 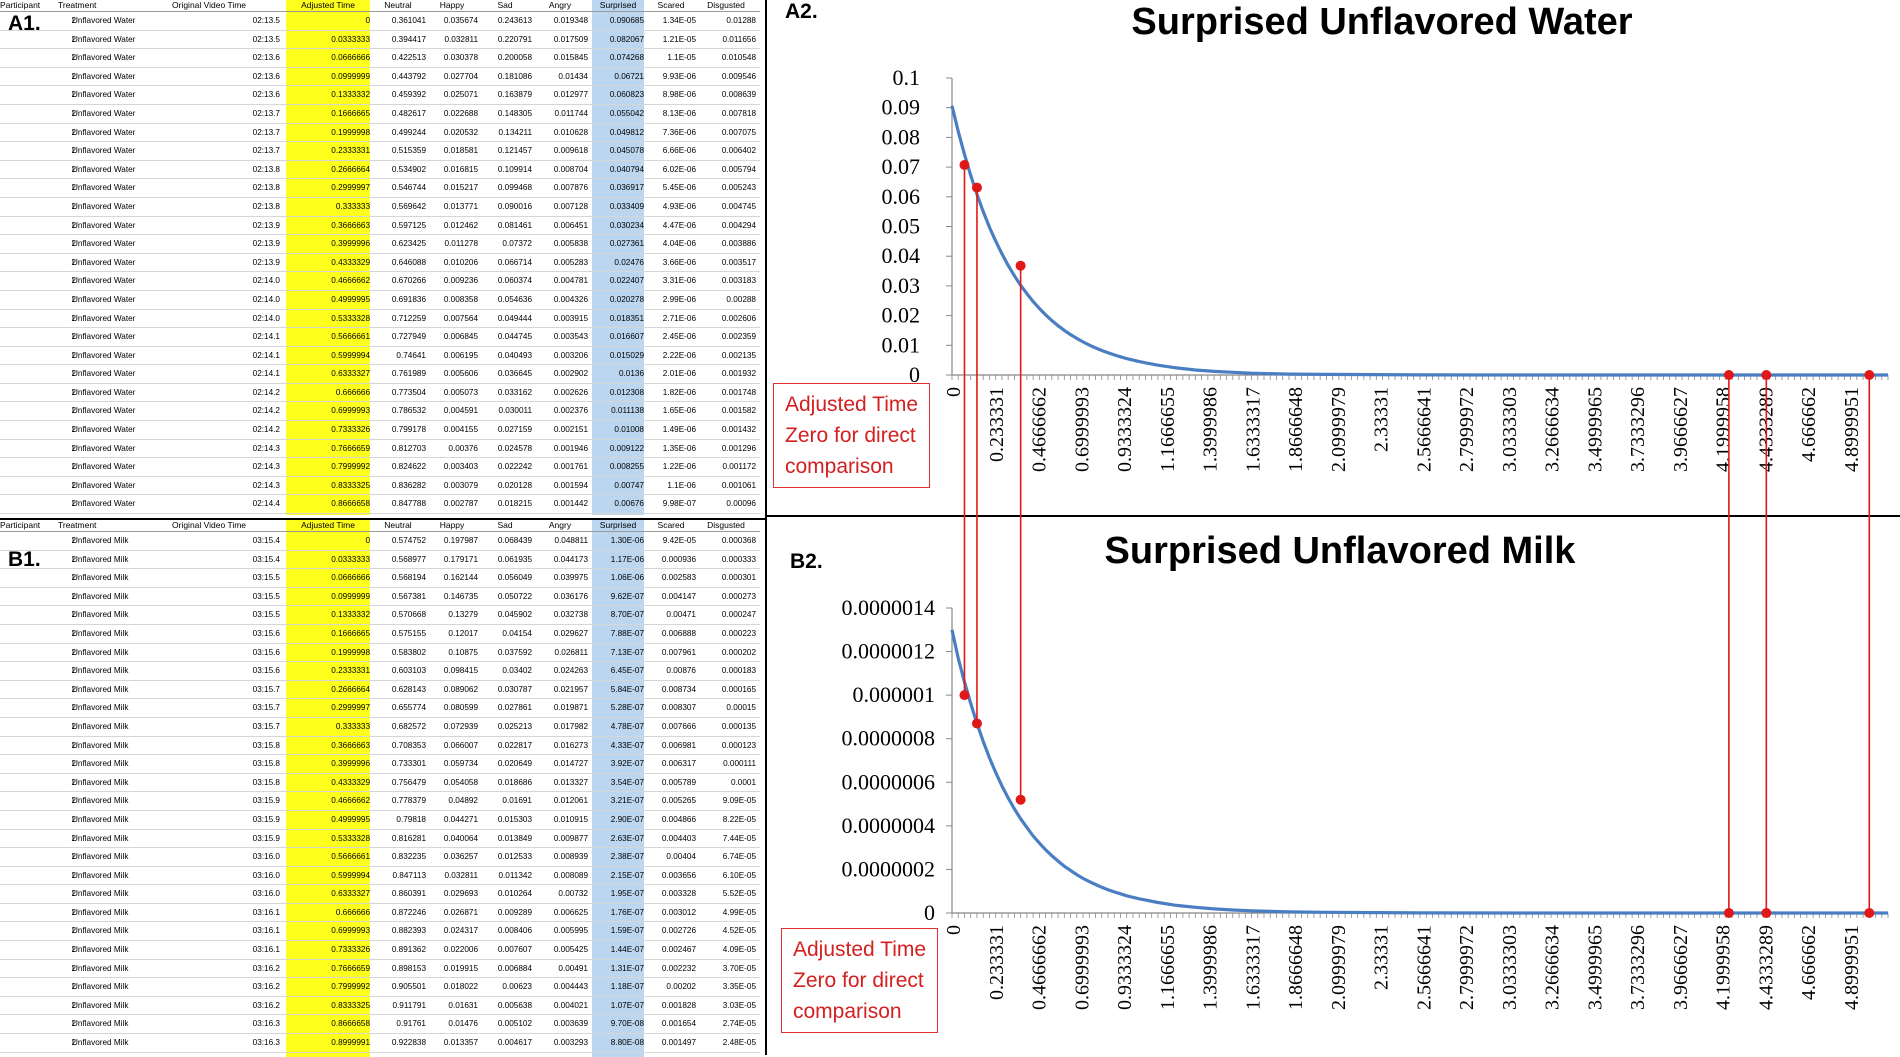 What do you see at coordinates (739, 838) in the screenshot?
I see `table-cell: 7.44E-05` at bounding box center [739, 838].